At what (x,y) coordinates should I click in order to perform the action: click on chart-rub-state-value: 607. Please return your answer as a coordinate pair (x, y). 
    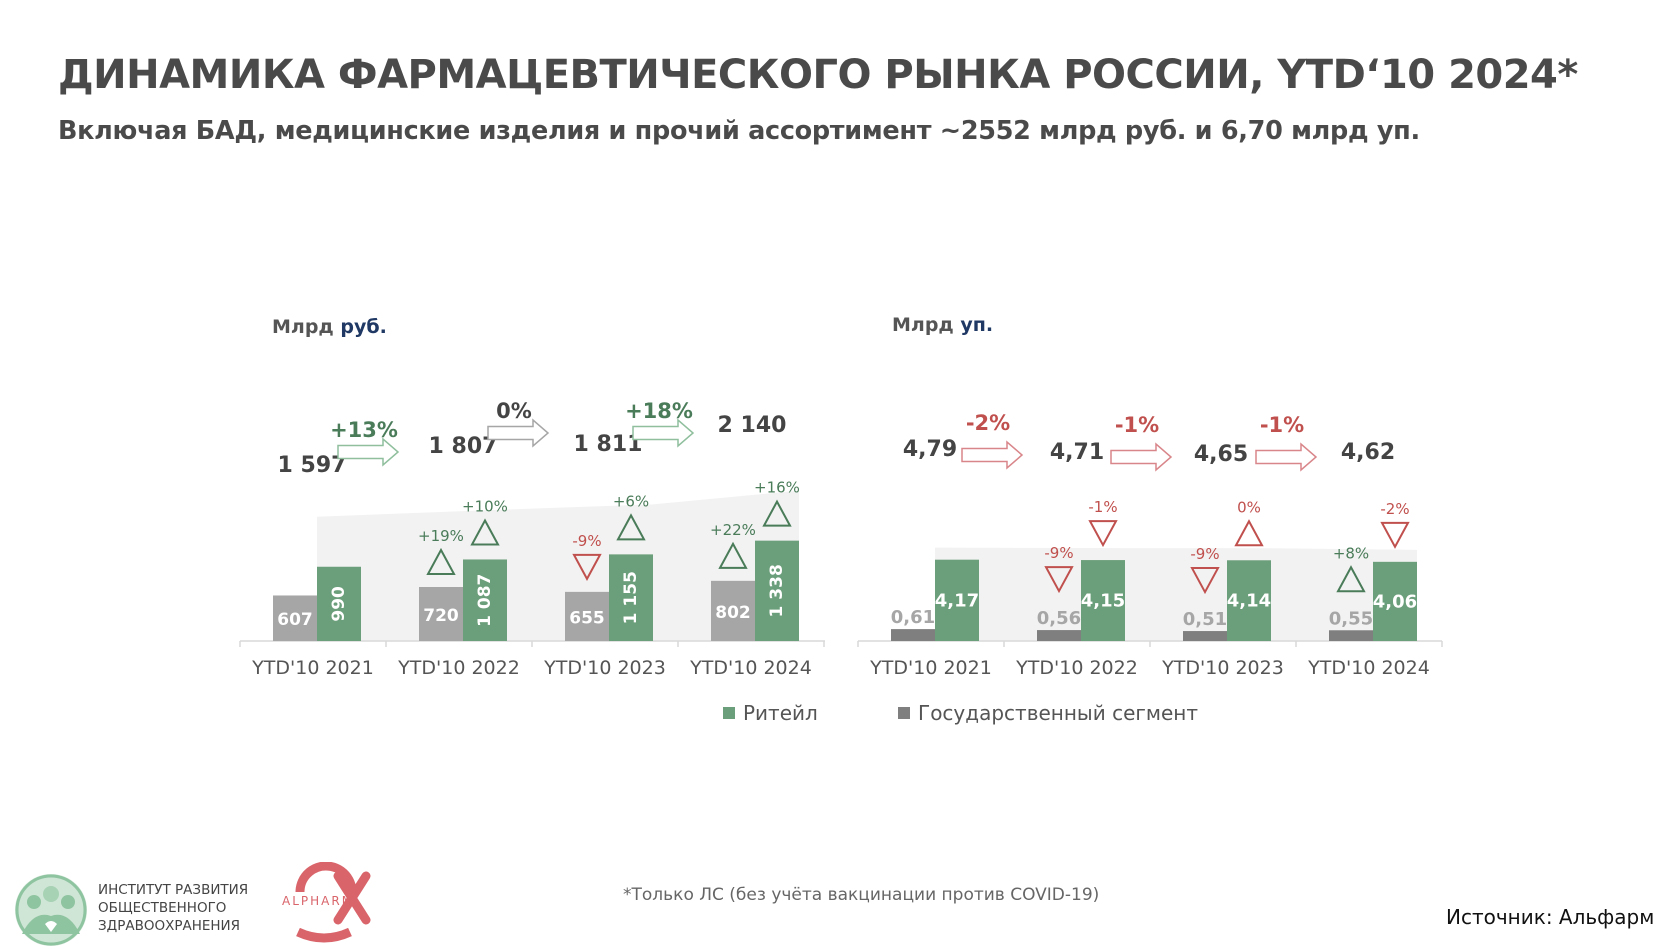
    Looking at the image, I should click on (295, 620).